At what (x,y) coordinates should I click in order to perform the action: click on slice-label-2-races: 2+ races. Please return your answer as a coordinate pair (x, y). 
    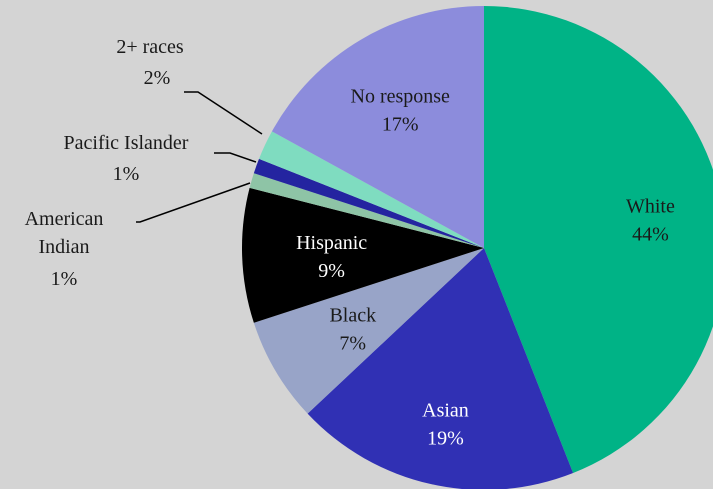
    Looking at the image, I should click on (150, 47).